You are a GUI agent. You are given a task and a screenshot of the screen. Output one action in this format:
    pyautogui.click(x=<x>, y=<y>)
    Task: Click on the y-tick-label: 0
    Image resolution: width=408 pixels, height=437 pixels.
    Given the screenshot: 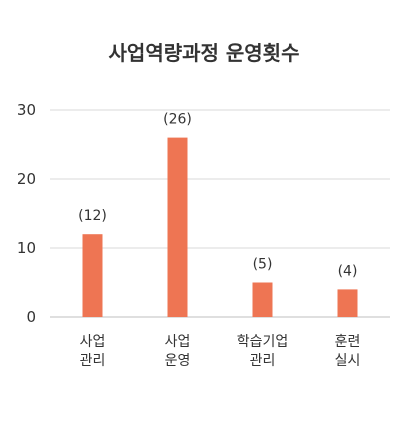 What is the action you would take?
    pyautogui.click(x=31, y=317)
    